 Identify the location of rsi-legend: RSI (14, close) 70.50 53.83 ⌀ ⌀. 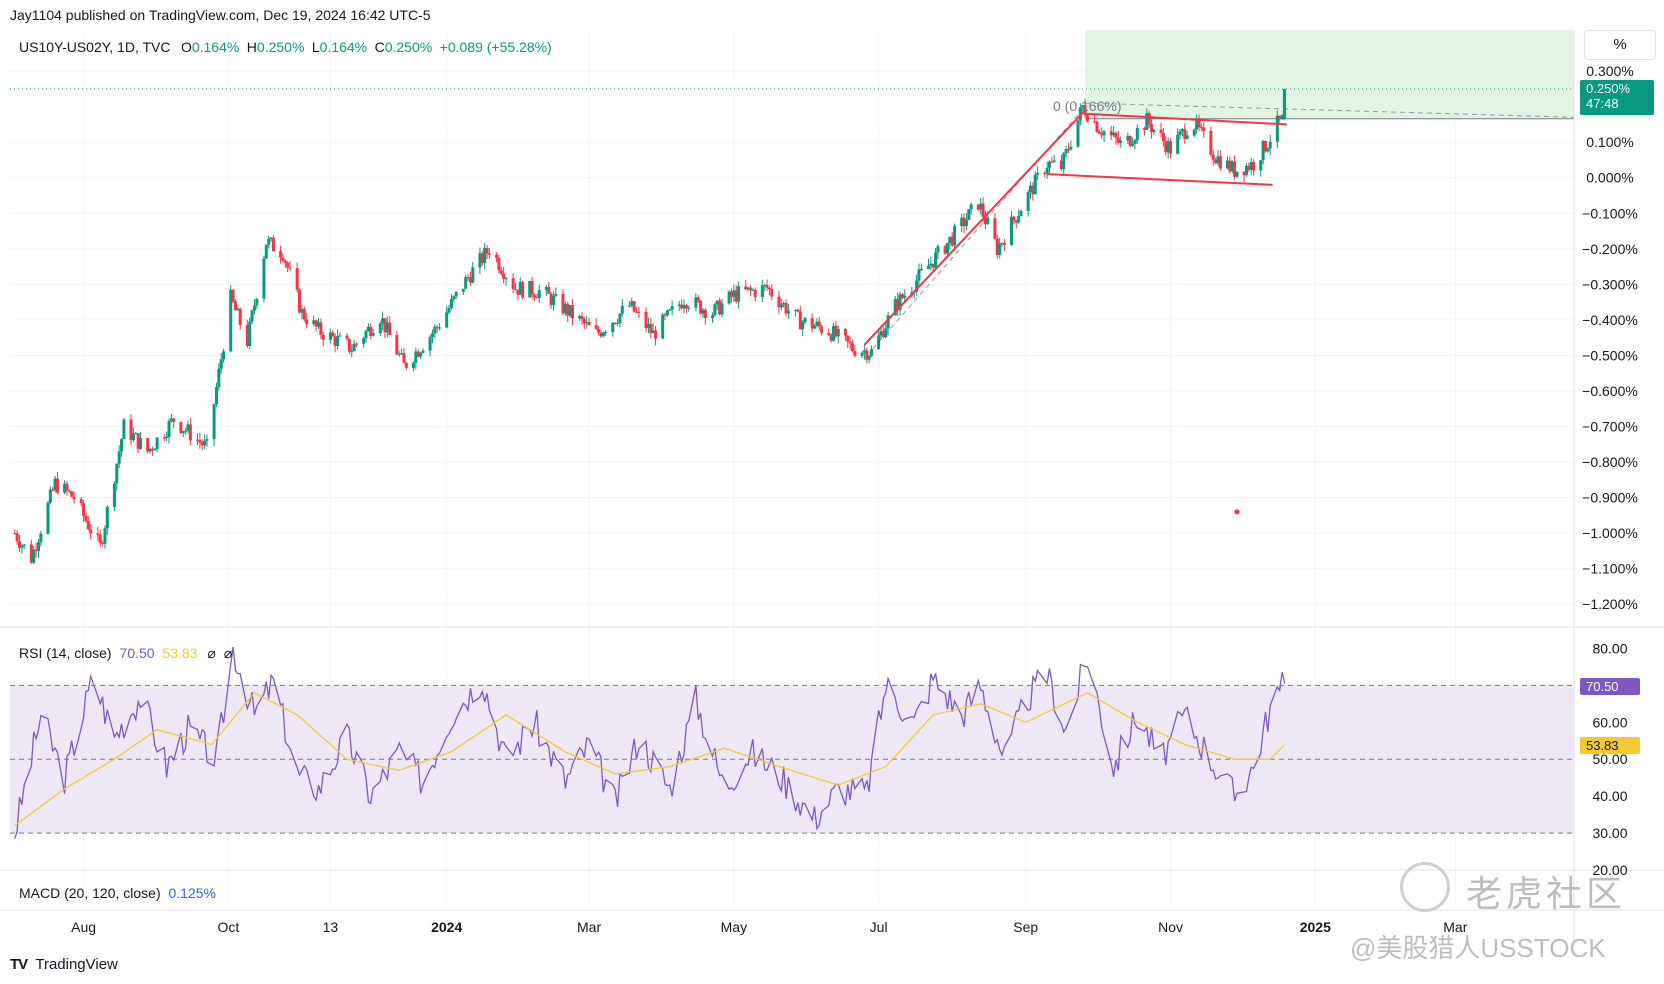
(125, 653).